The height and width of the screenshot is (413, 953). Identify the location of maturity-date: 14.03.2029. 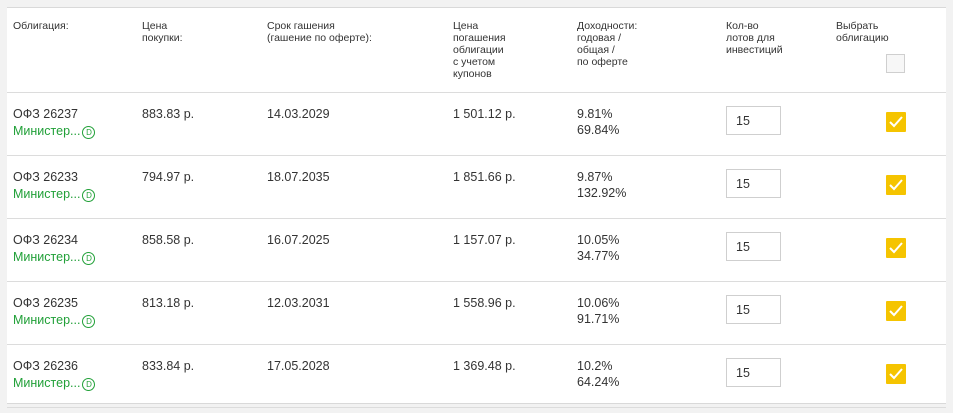
(298, 114).